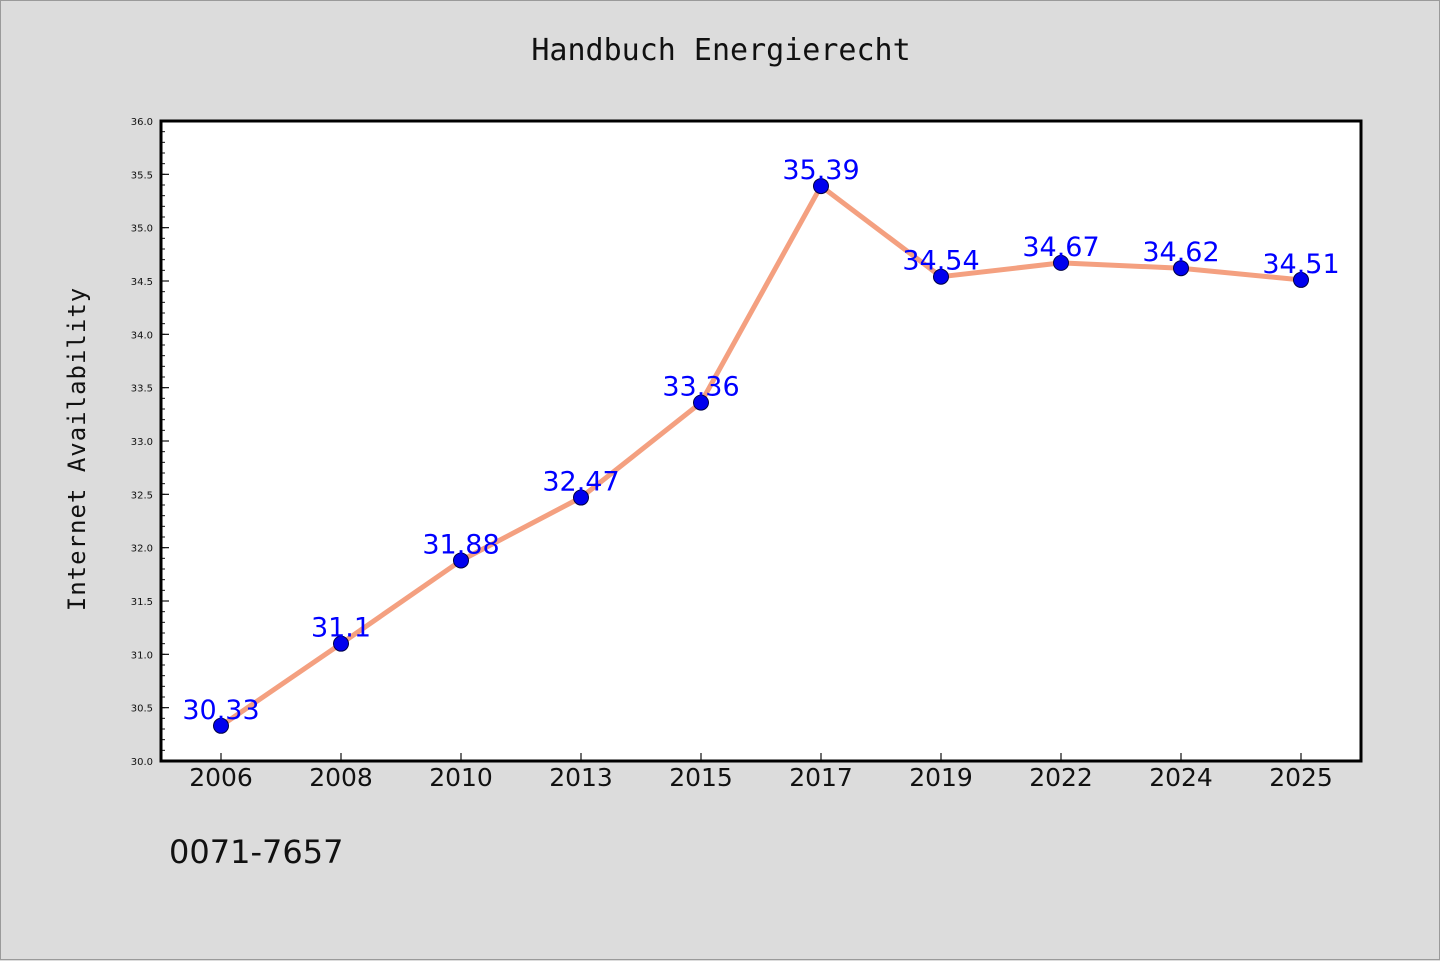 The height and width of the screenshot is (961, 1440). Describe the element at coordinates (941, 777) in the screenshot. I see `x-tick-label: 2019` at that location.